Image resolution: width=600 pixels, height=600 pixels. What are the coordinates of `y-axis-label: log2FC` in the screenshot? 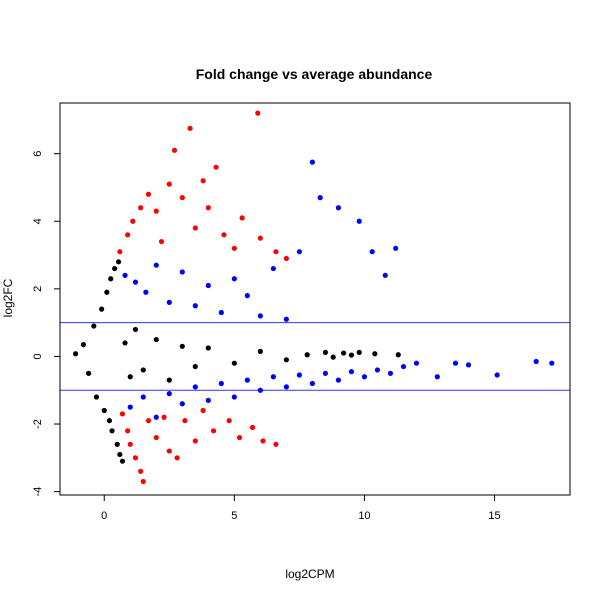 It's located at (8, 297).